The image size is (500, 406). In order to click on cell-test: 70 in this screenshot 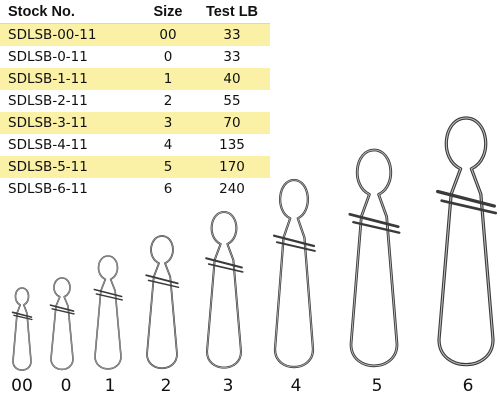, I will do `click(232, 123)`.